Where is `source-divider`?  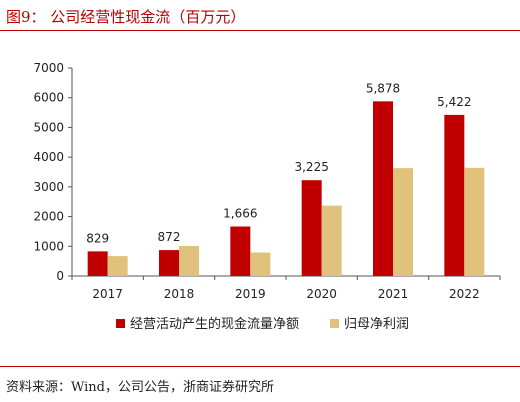 source-divider is located at coordinates (260, 366).